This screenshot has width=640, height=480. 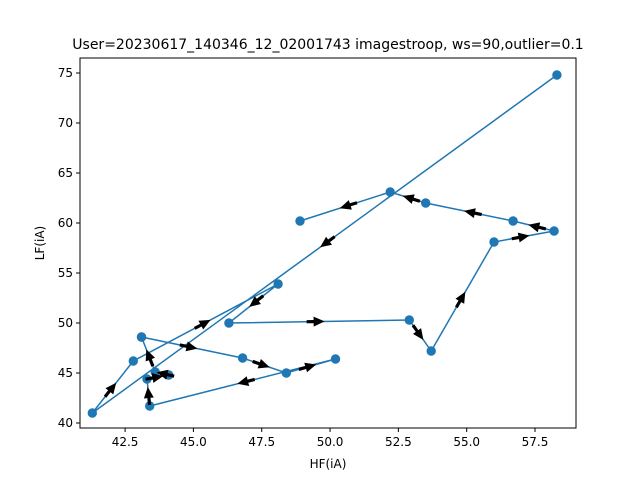 What do you see at coordinates (65, 373) in the screenshot?
I see `y-tick-label: 45` at bounding box center [65, 373].